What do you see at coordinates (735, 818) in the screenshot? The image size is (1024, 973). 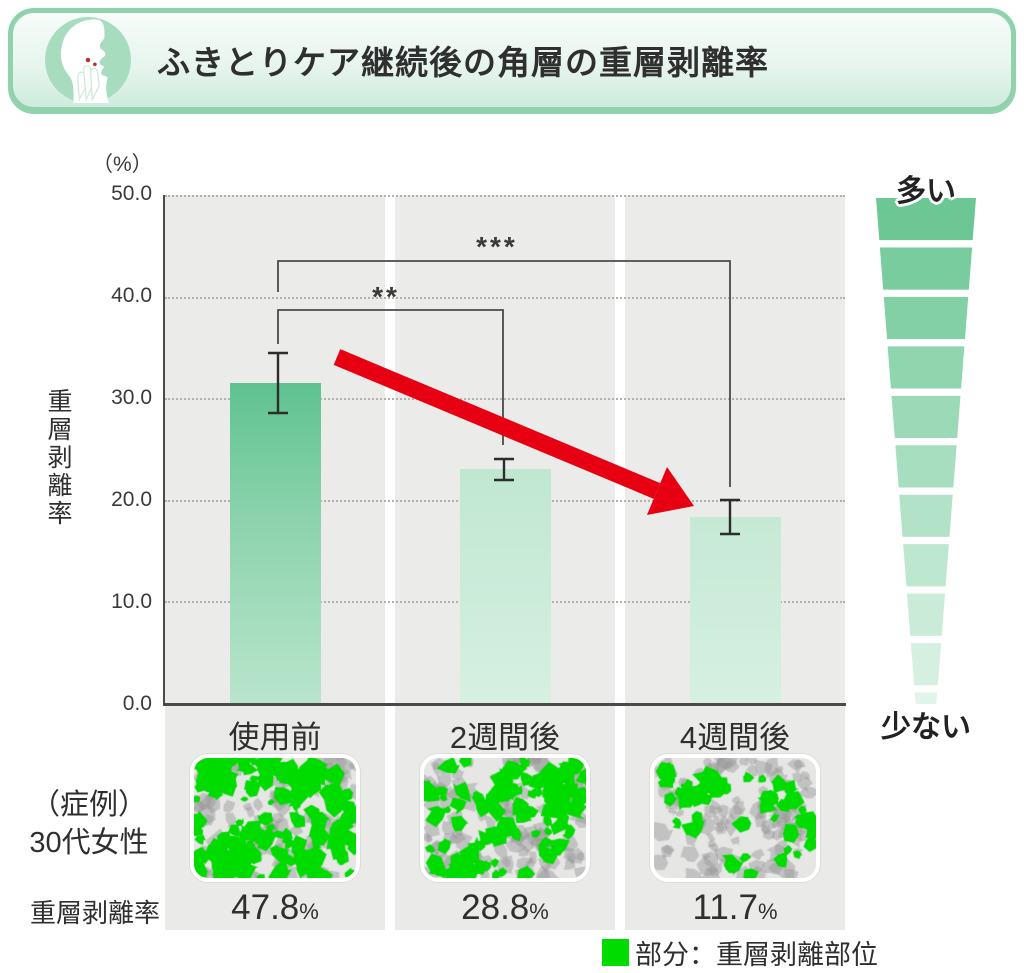 I see `micrograph-week4` at bounding box center [735, 818].